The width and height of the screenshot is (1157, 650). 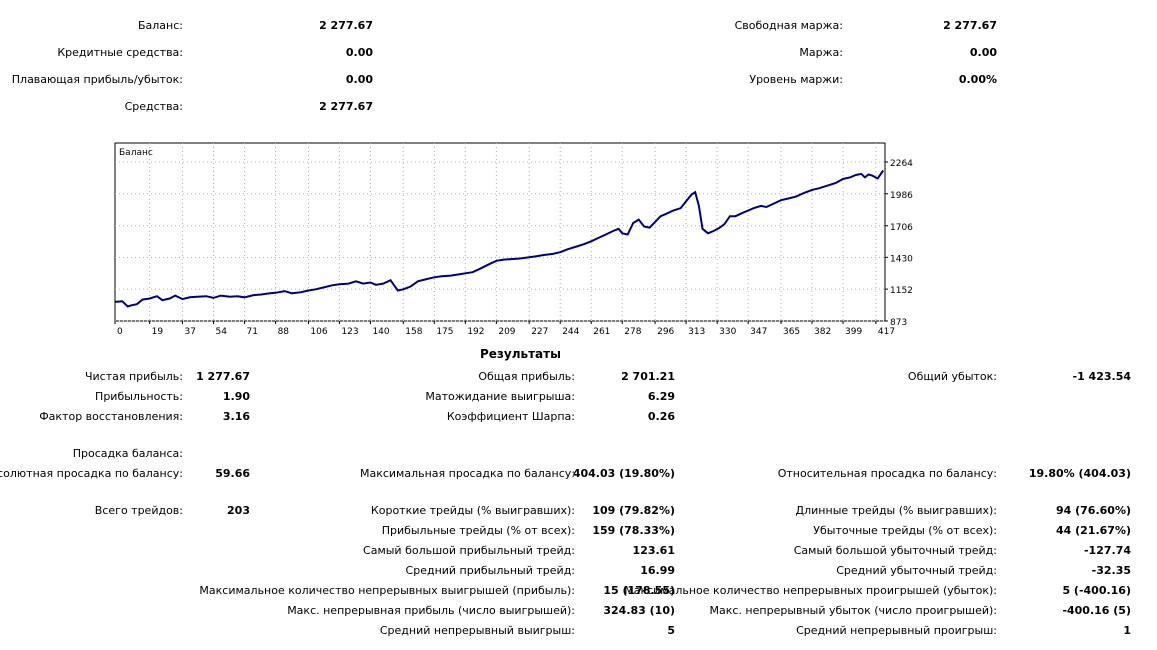 What do you see at coordinates (952, 376) in the screenshot?
I see `gross-loss-label: Общий убыток:` at bounding box center [952, 376].